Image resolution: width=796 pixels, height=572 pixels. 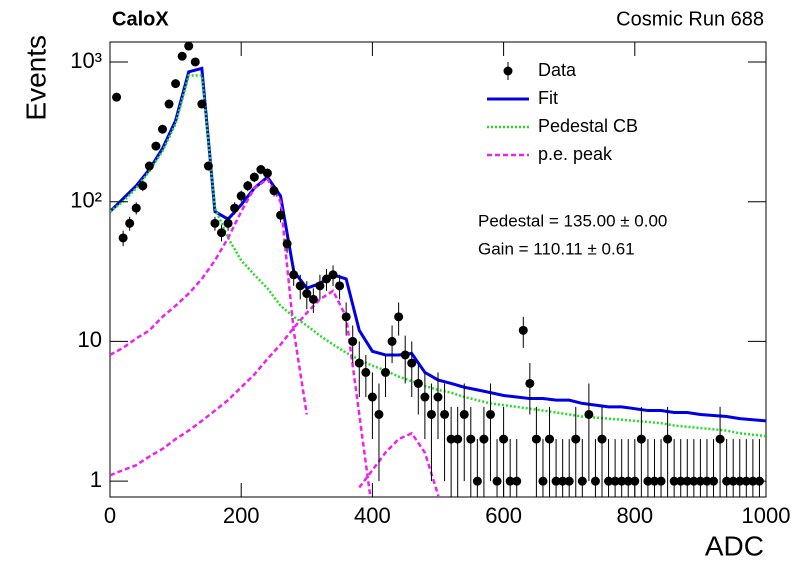 What do you see at coordinates (86, 200) in the screenshot?
I see `y-tick-label: 10²` at bounding box center [86, 200].